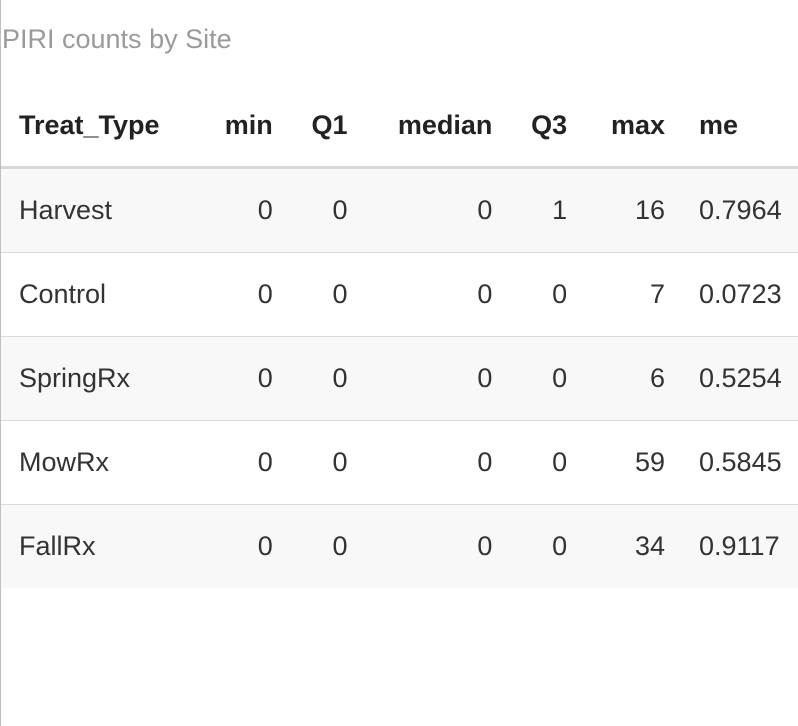  Describe the element at coordinates (530, 126) in the screenshot. I see `header-q3: Q3` at that location.